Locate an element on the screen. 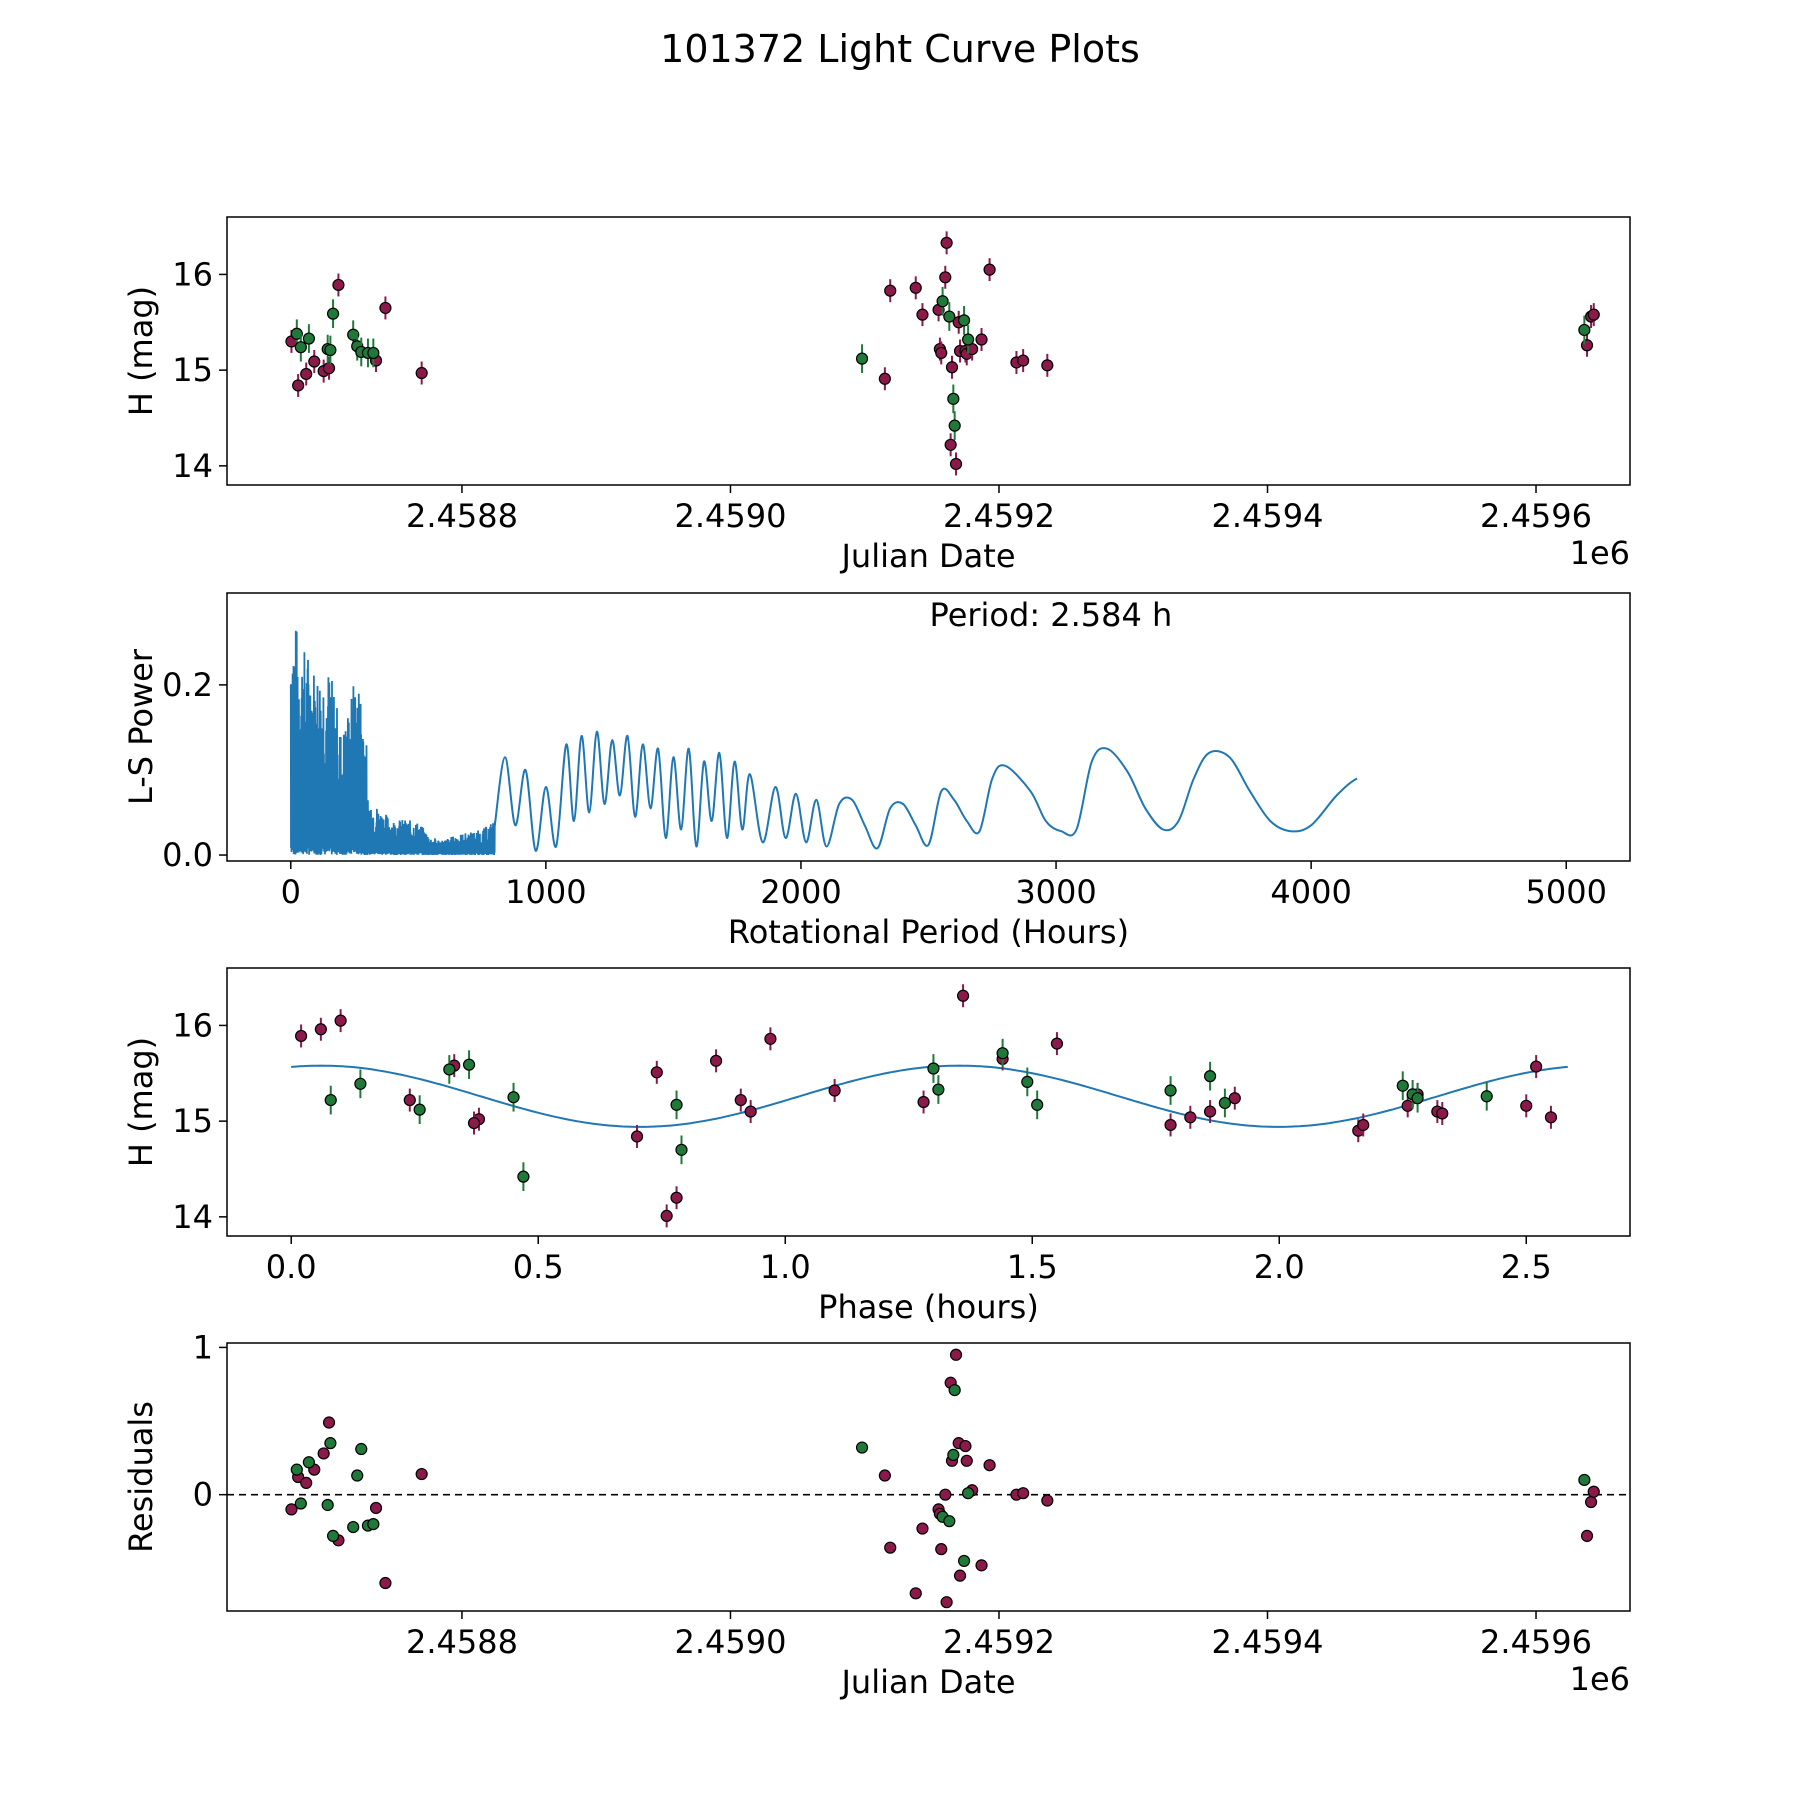 The width and height of the screenshot is (1800, 1800). figure-title: 101372 Light Curve Plots is located at coordinates (900, 49).